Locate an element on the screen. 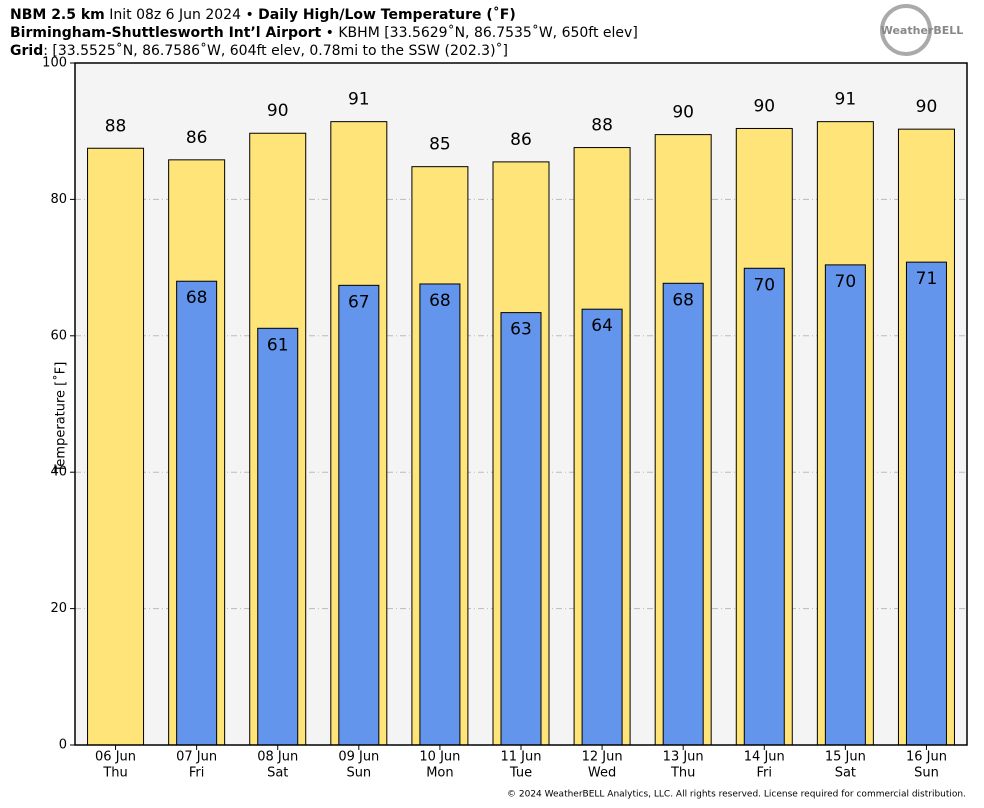 This screenshot has height=808, width=984. logo-text: WeatherBELL is located at coordinates (922, 30).